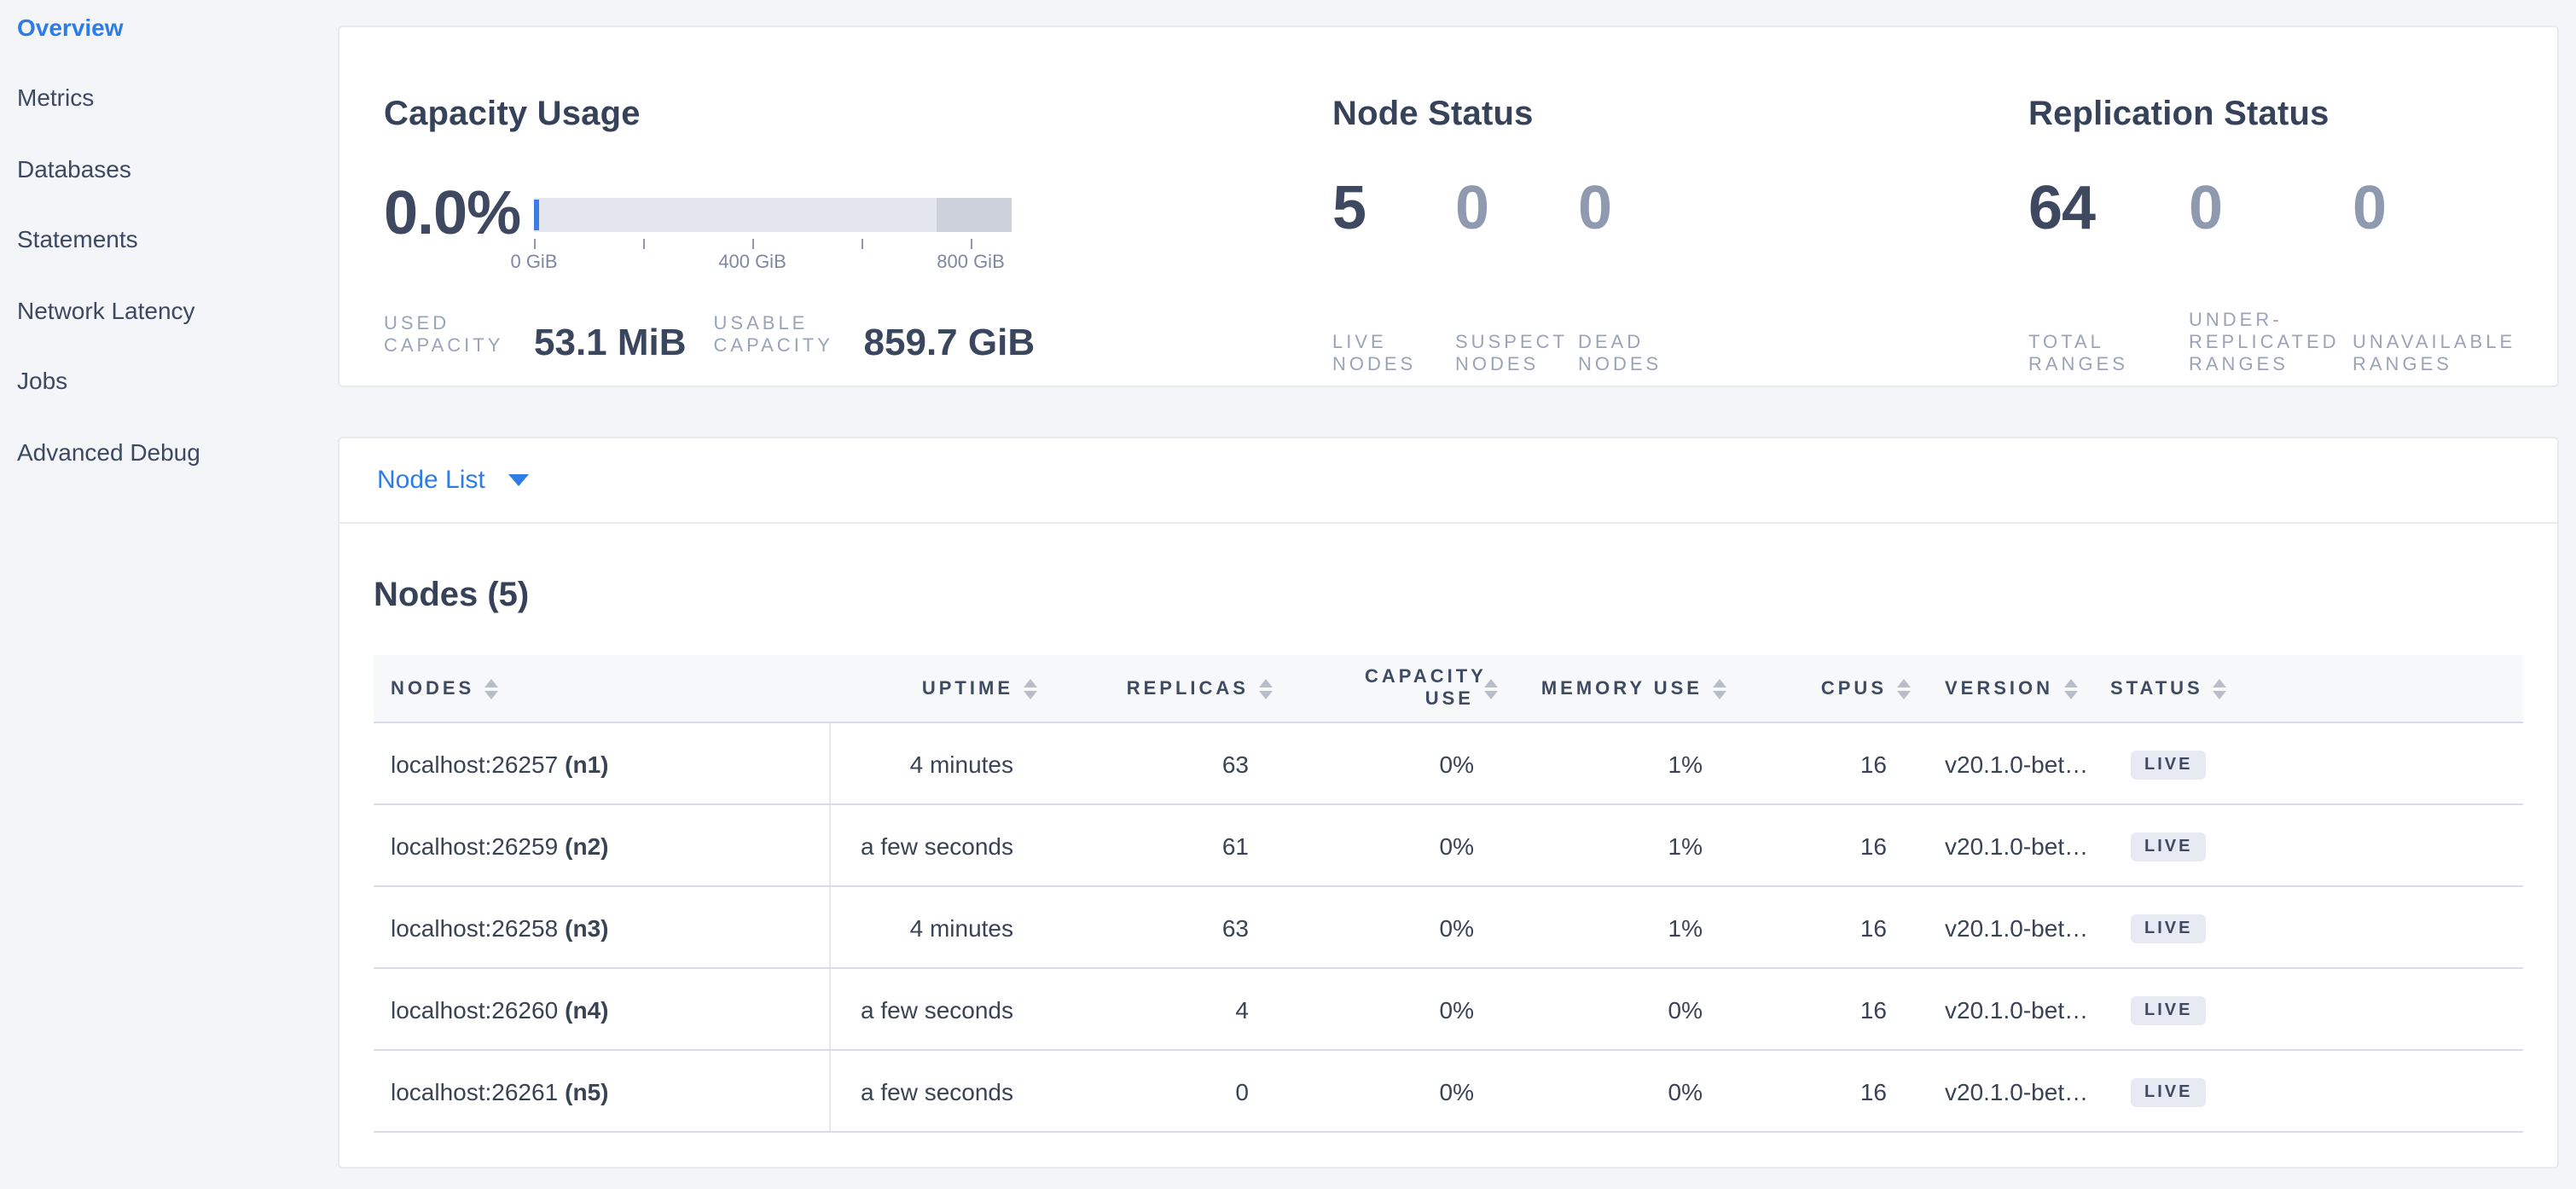 This screenshot has height=1189, width=2576. Describe the element at coordinates (974, 215) in the screenshot. I see `capacity-gauge-nonusable-segment` at that location.